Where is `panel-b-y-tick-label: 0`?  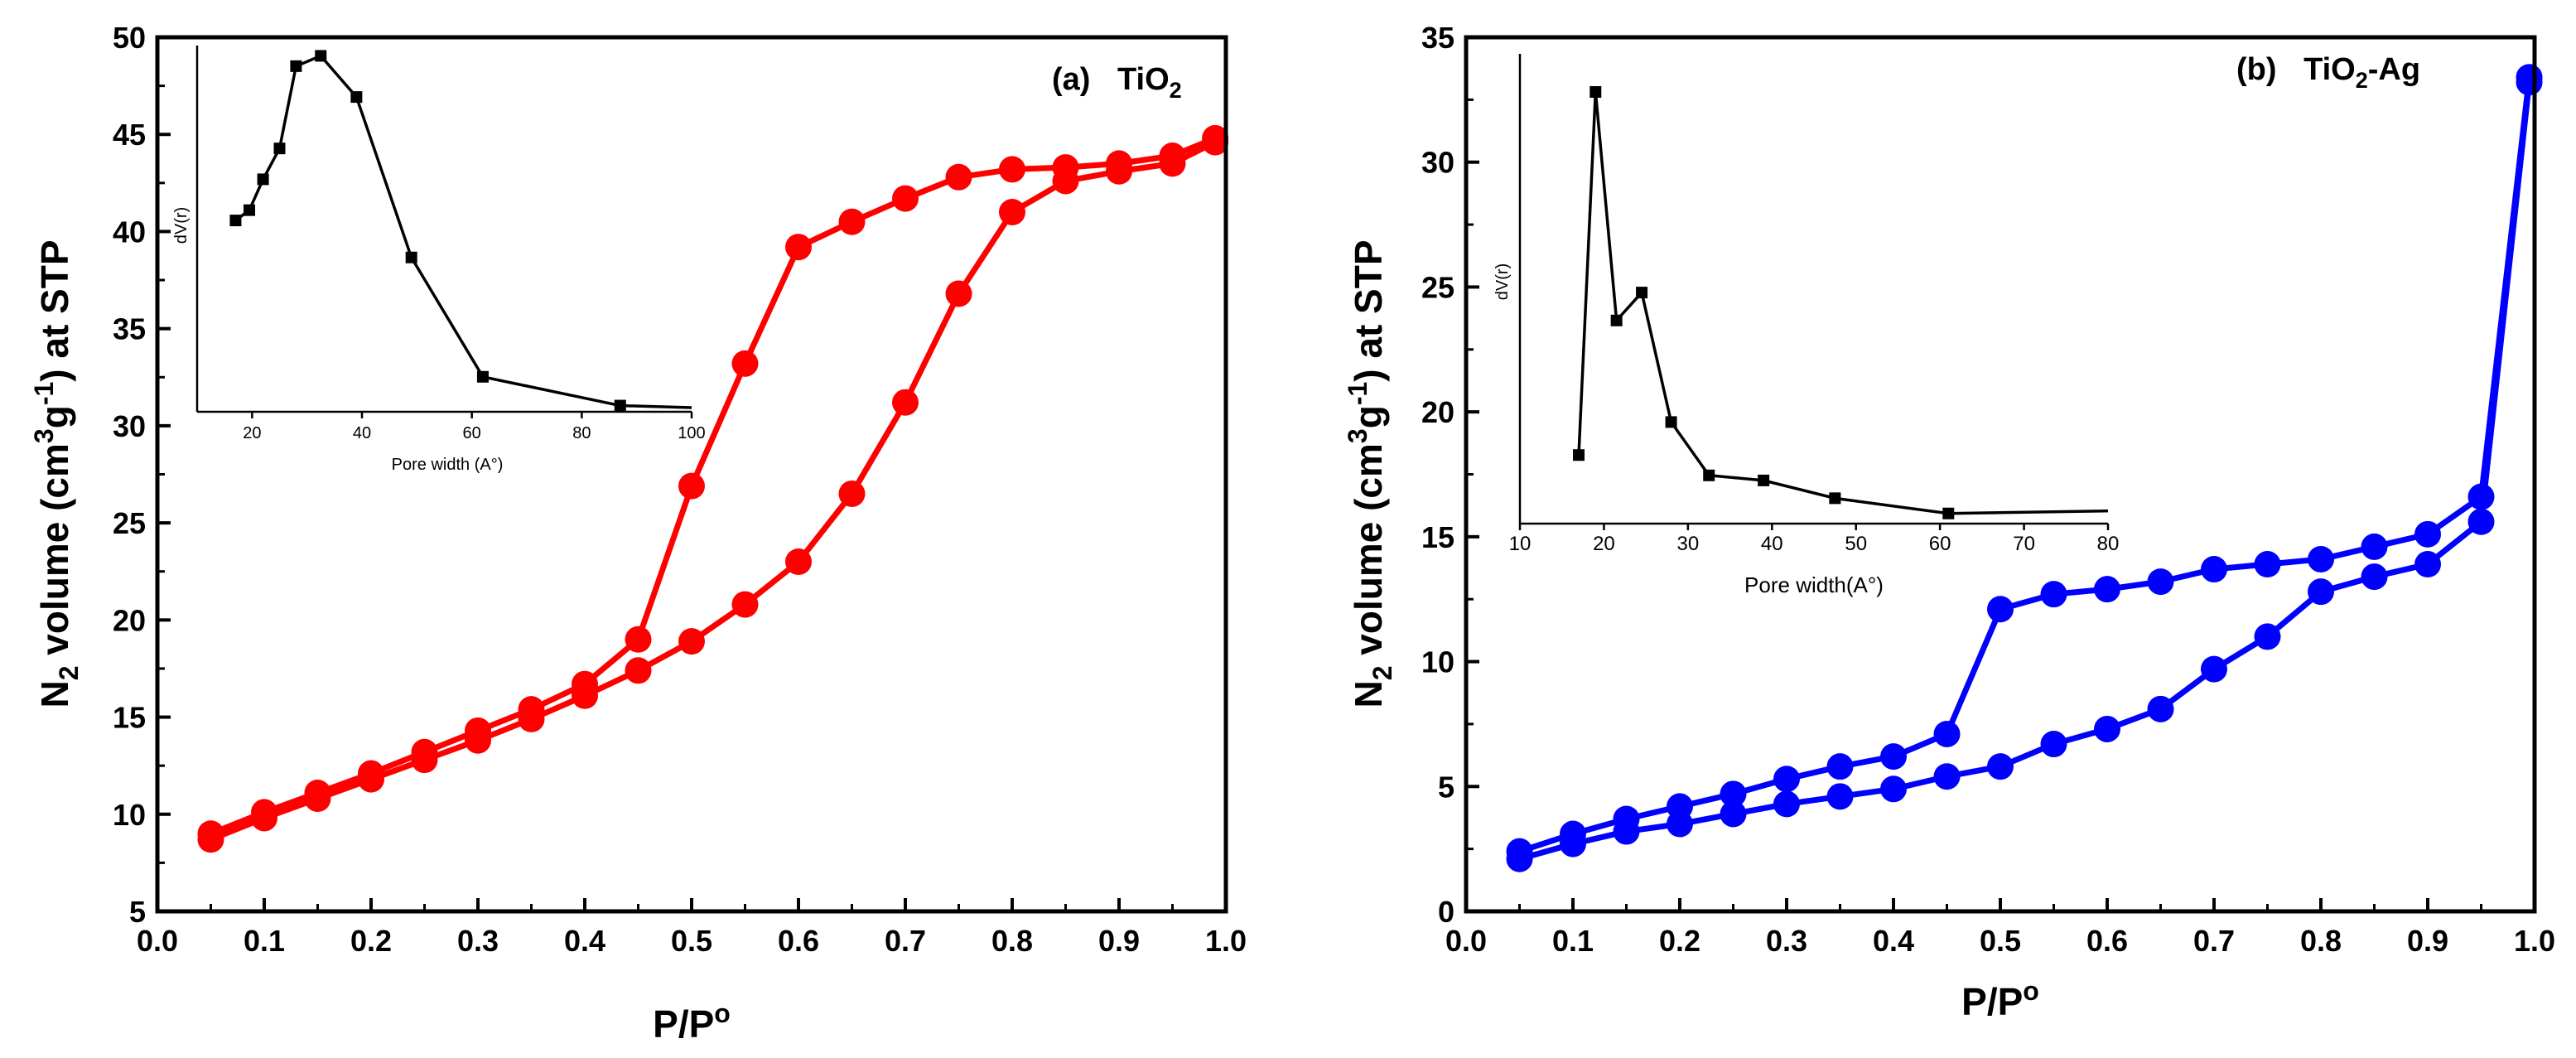
panel-b-y-tick-label: 0 is located at coordinates (1446, 912).